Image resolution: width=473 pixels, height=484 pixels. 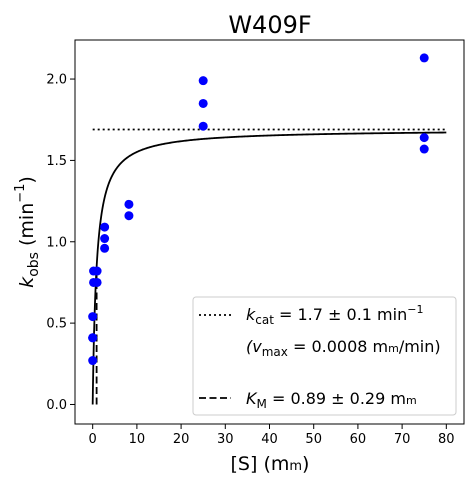 What do you see at coordinates (56, 161) in the screenshot?
I see `y-tick-label: 1.5` at bounding box center [56, 161].